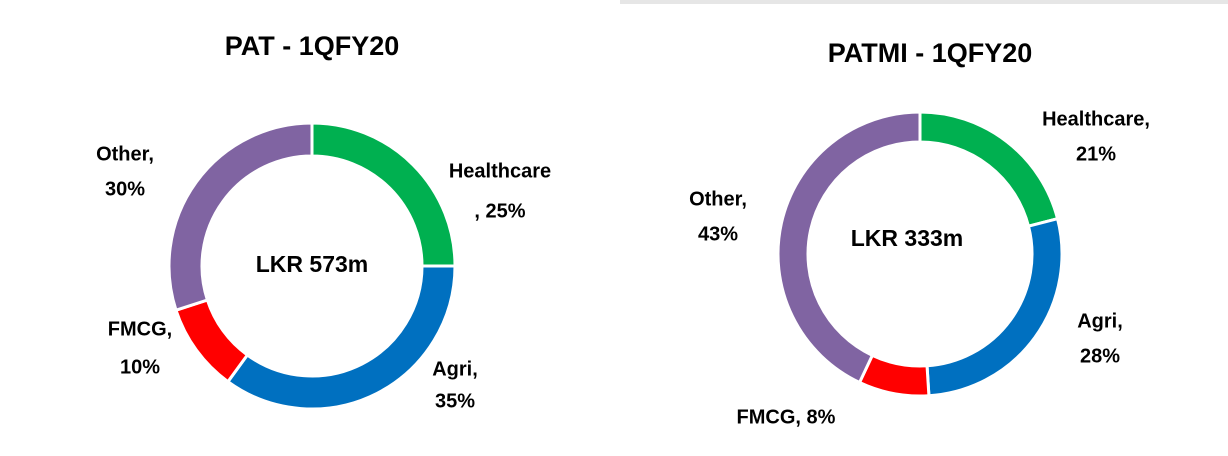 The image size is (1228, 456). Describe the element at coordinates (930, 53) in the screenshot. I see `chart-title: PATMI - 1QFY20` at that location.